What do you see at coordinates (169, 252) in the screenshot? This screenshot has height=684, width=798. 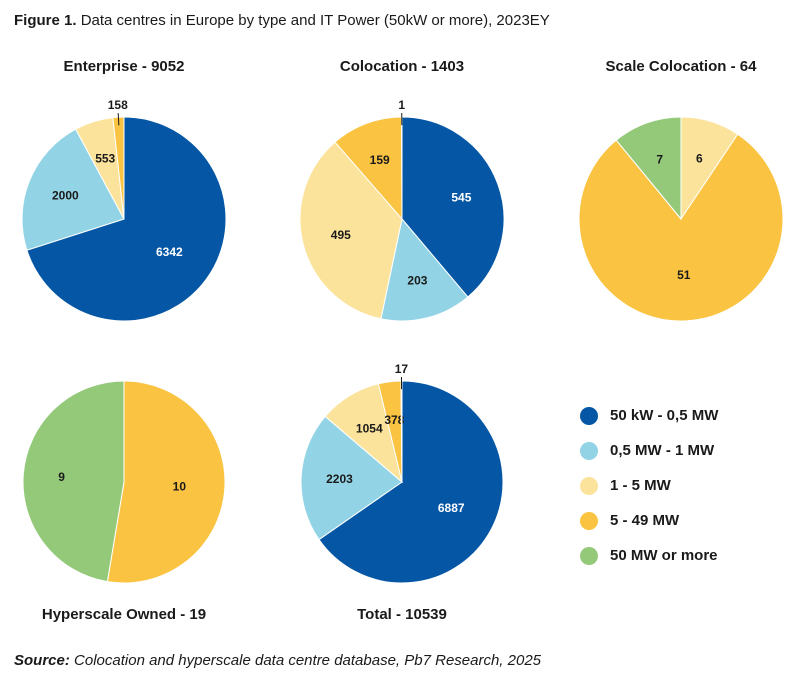 I see `slice-value-label: 6342` at bounding box center [169, 252].